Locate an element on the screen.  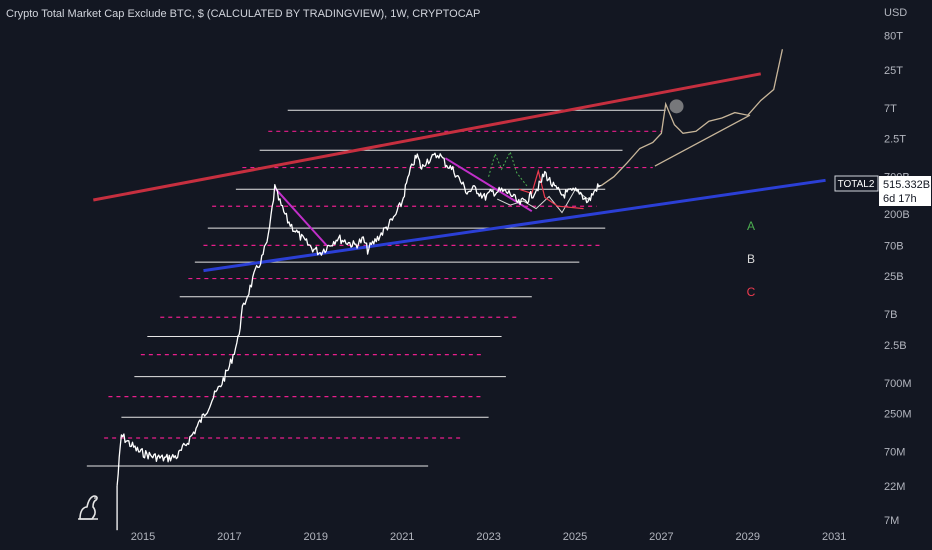
price-tag-symbol: TOTAL2 is located at coordinates (856, 184).